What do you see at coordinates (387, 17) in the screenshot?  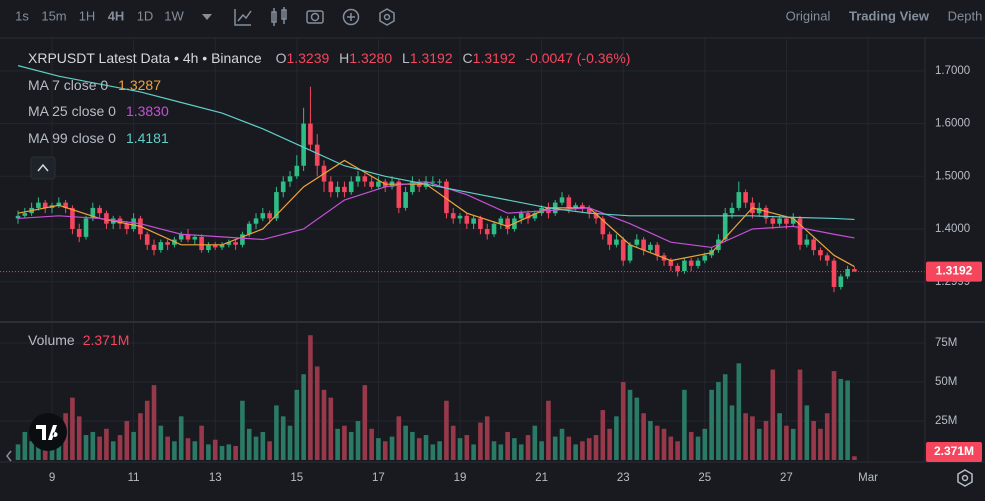 I see `settings-icon` at bounding box center [387, 17].